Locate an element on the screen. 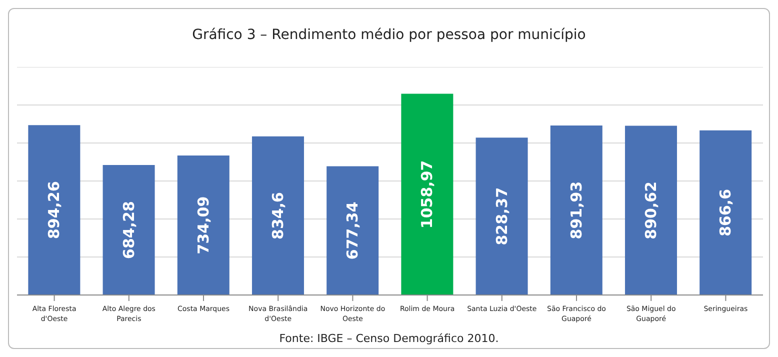  data-label: 866,6 is located at coordinates (725, 212).